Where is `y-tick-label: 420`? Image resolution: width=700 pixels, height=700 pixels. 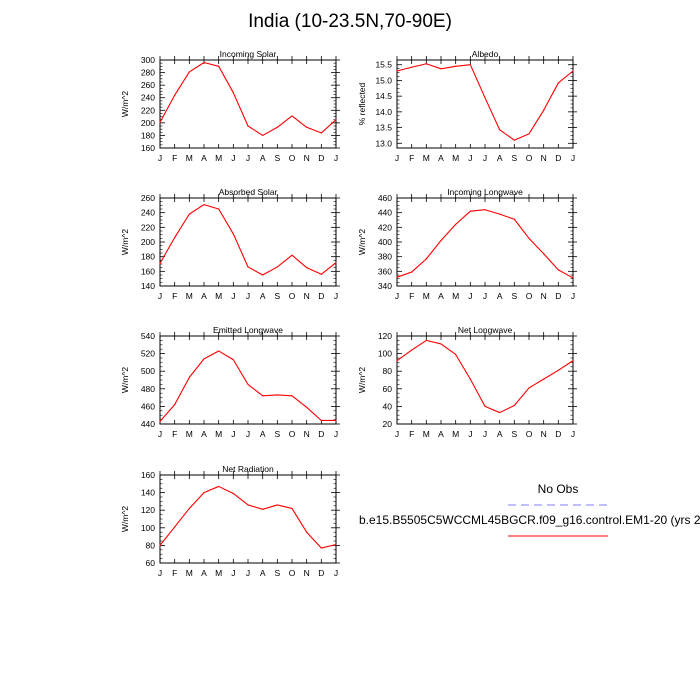
y-tick-label: 420 is located at coordinates (385, 227).